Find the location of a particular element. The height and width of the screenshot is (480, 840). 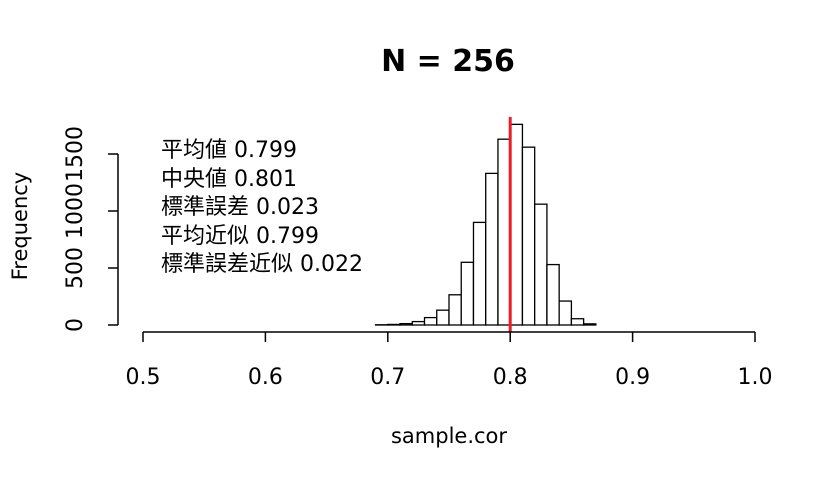

y-tick-label: 0 is located at coordinates (75, 325).